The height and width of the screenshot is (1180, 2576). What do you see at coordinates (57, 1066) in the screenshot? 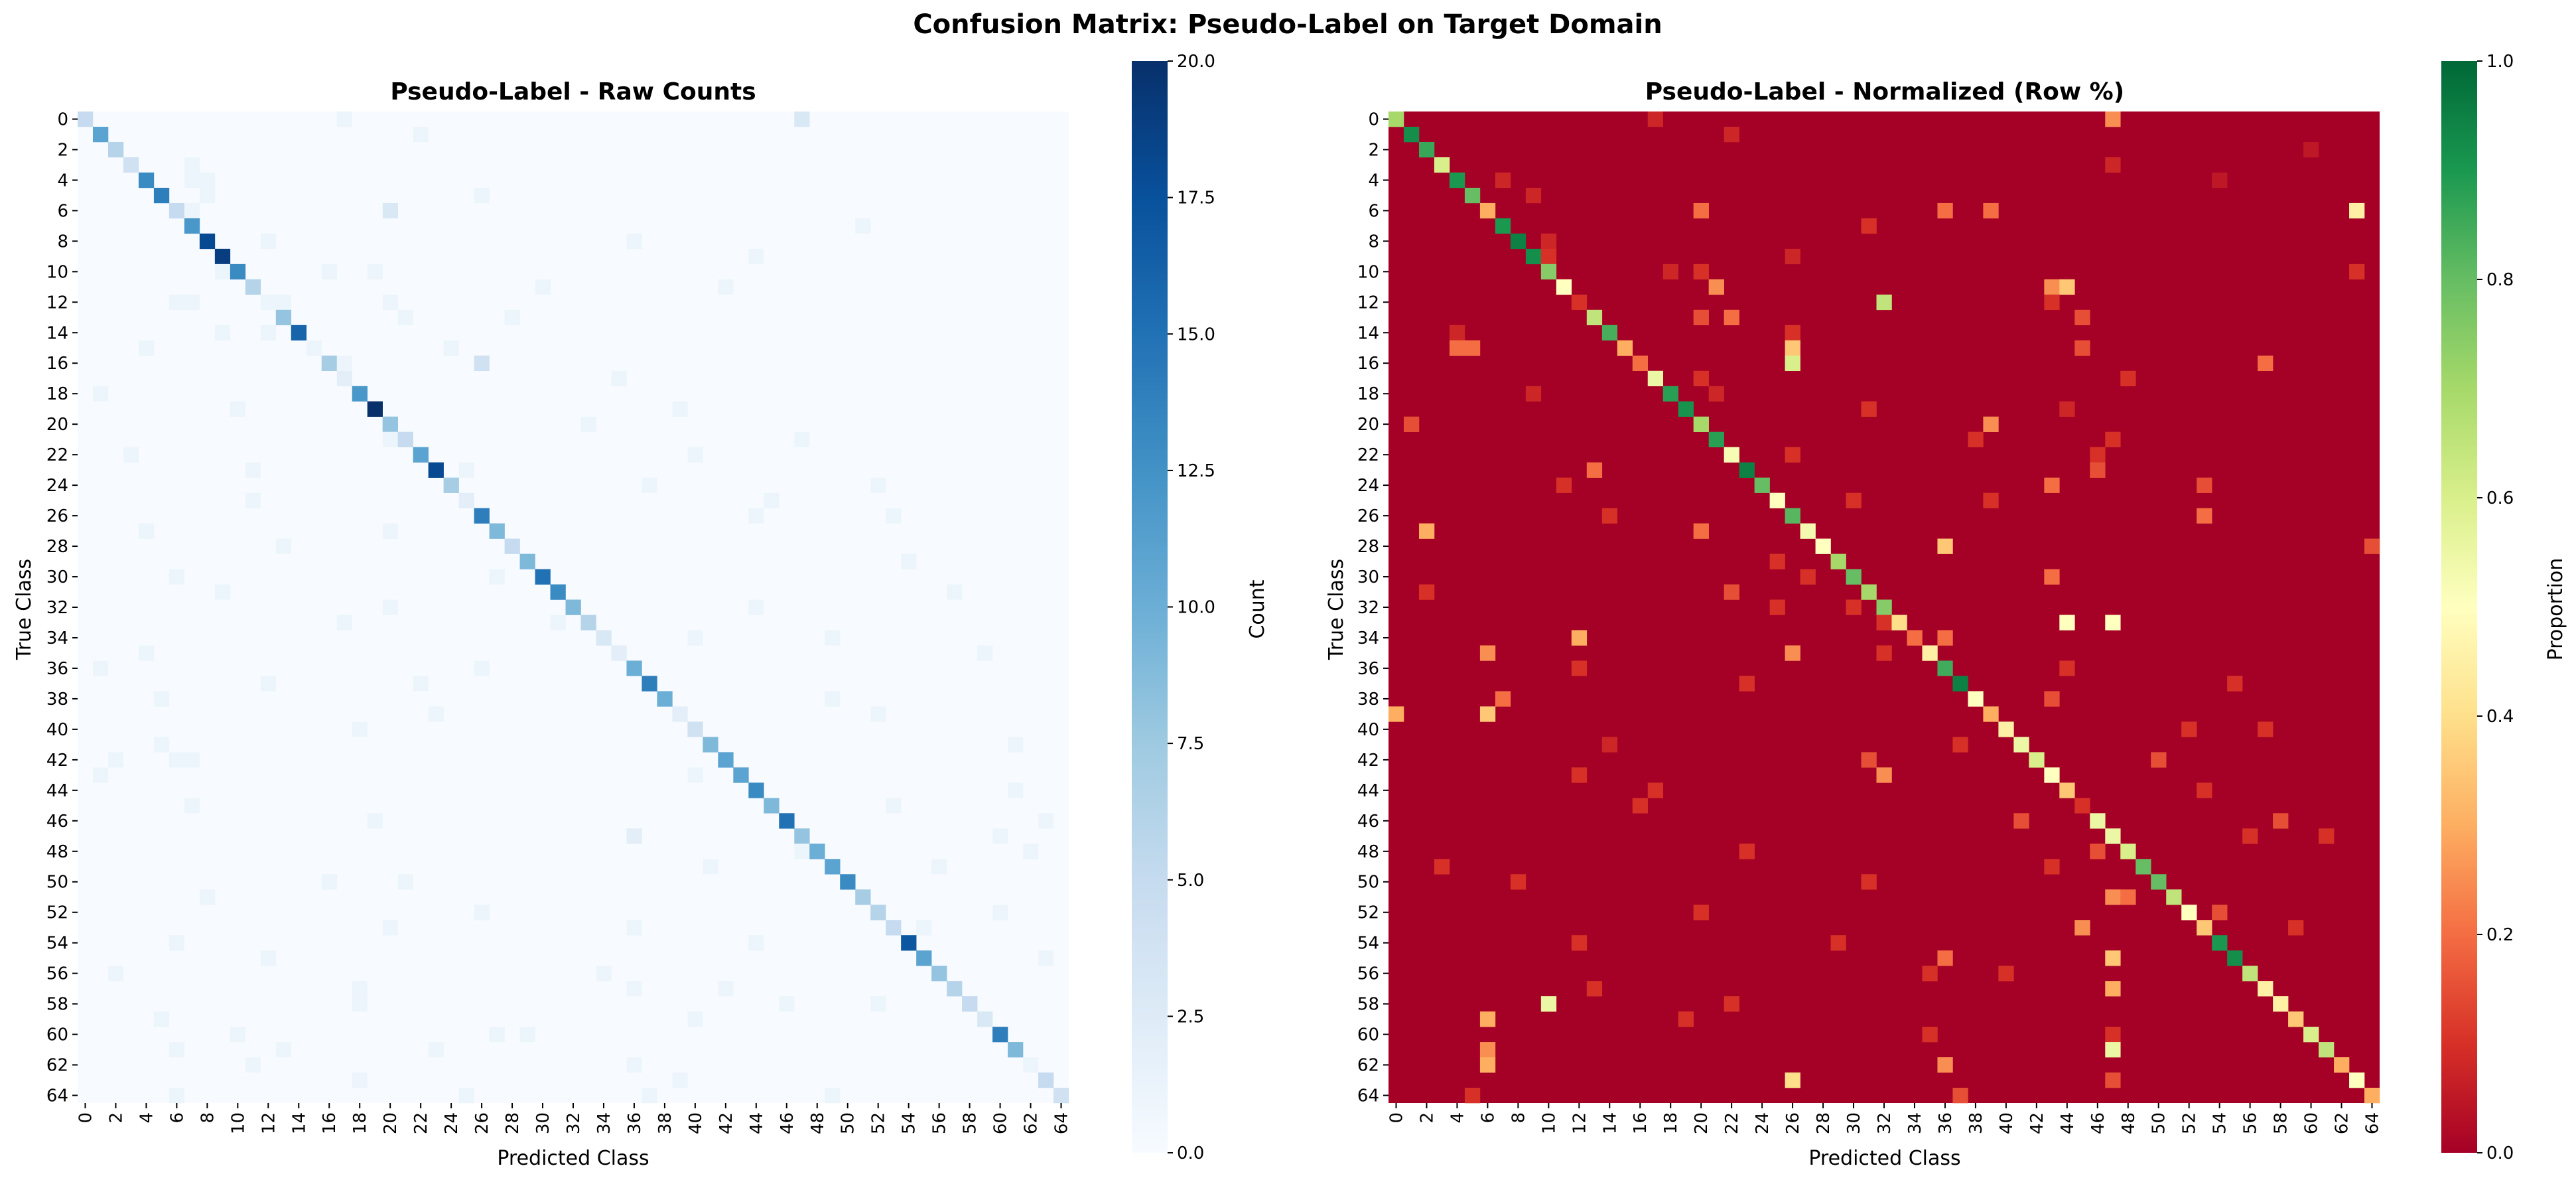
I see `y-tick-label: 62` at bounding box center [57, 1066].